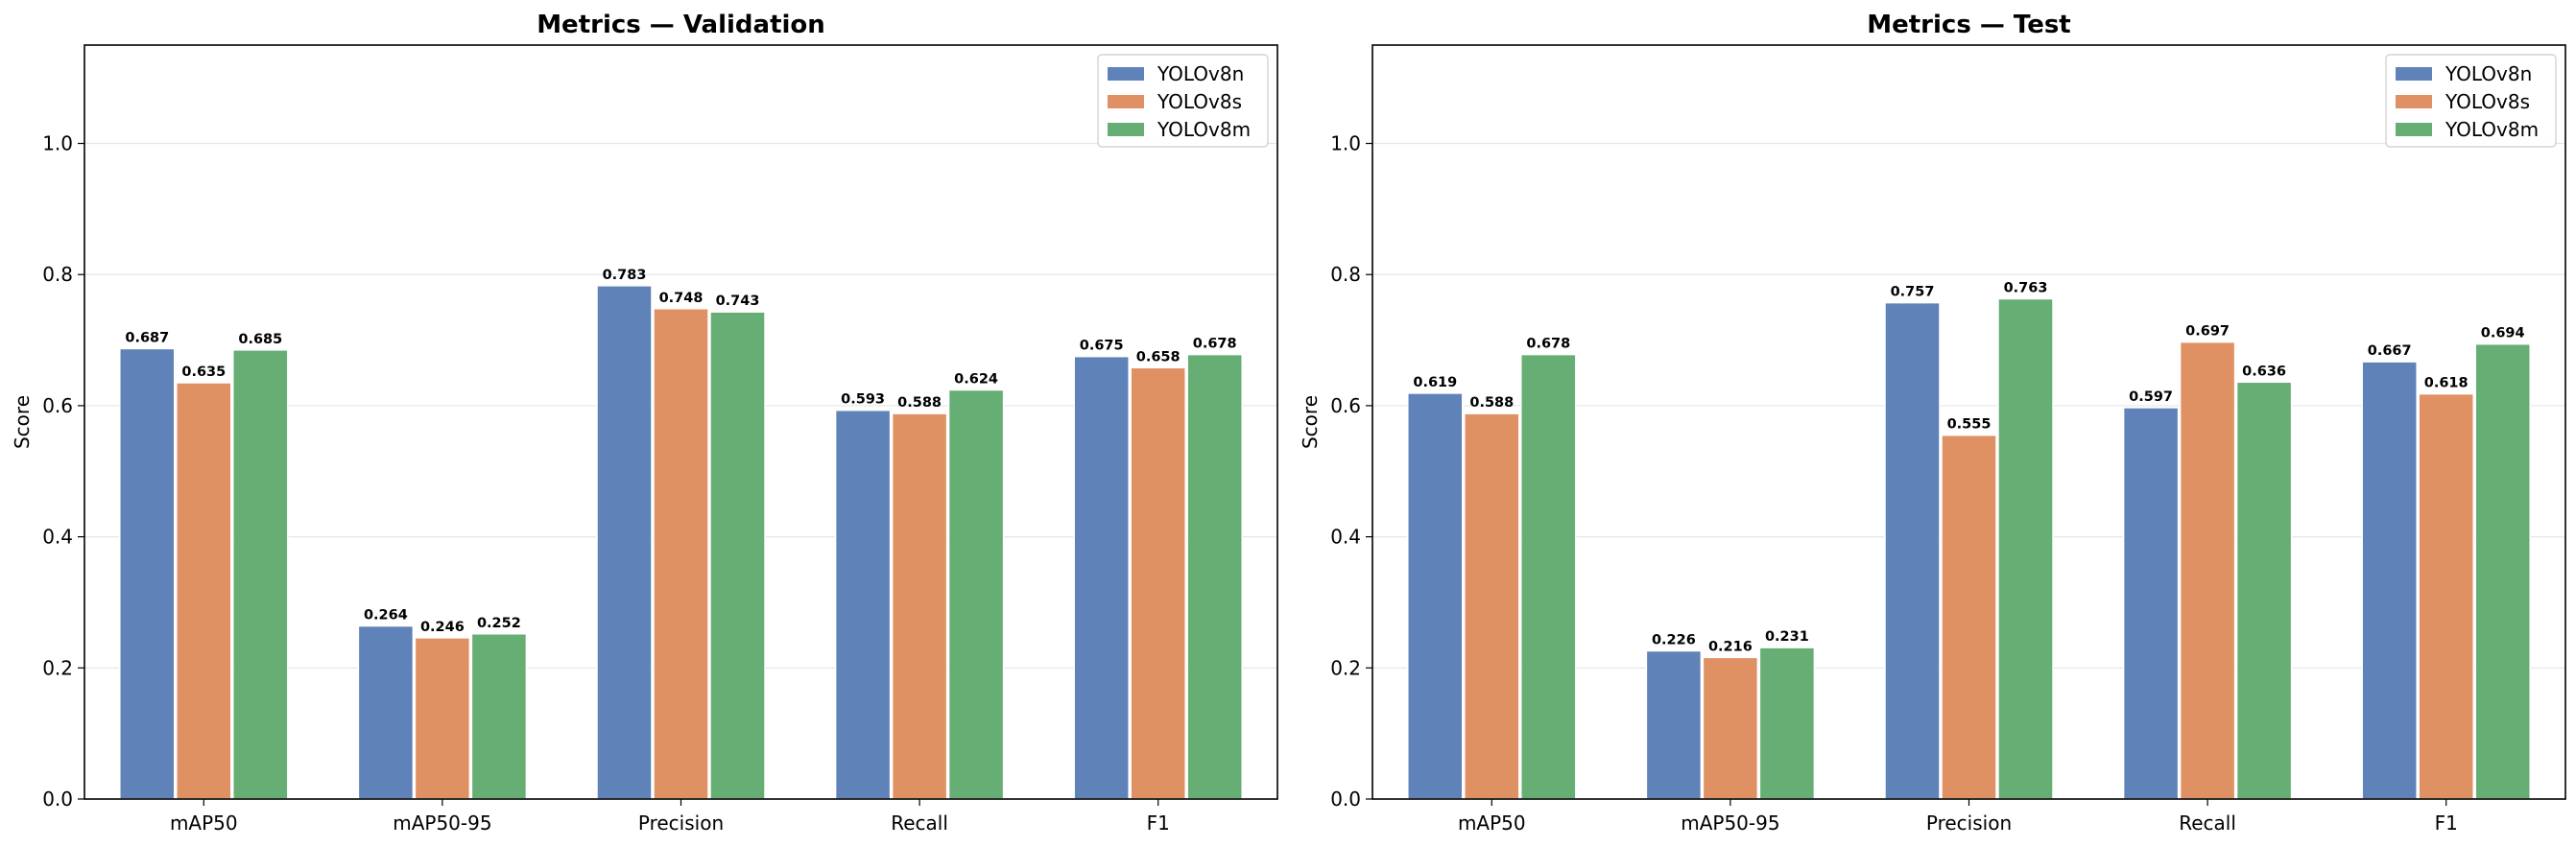 This screenshot has width=2576, height=847. Describe the element at coordinates (203, 372) in the screenshot. I see `data-label: 0.635` at that location.